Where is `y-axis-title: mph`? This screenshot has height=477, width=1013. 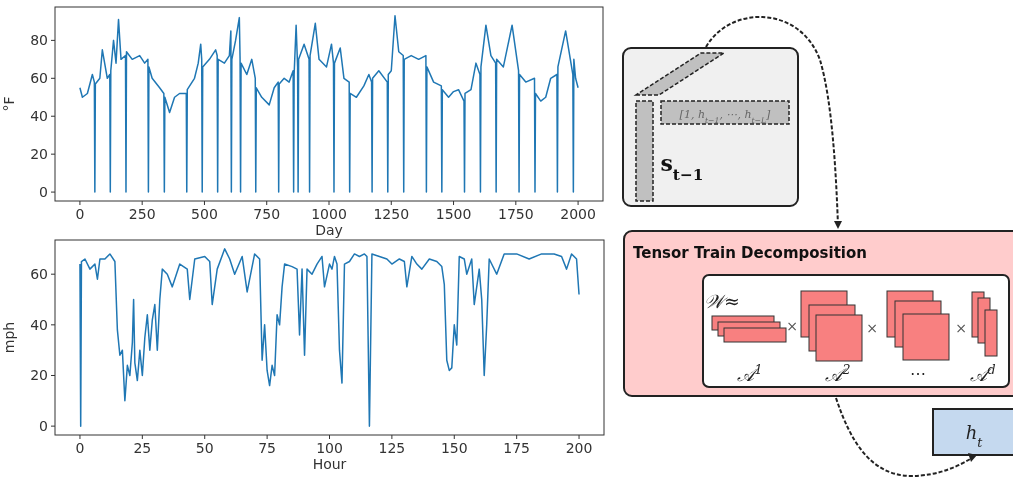 y-axis-title: mph is located at coordinates (9, 337).